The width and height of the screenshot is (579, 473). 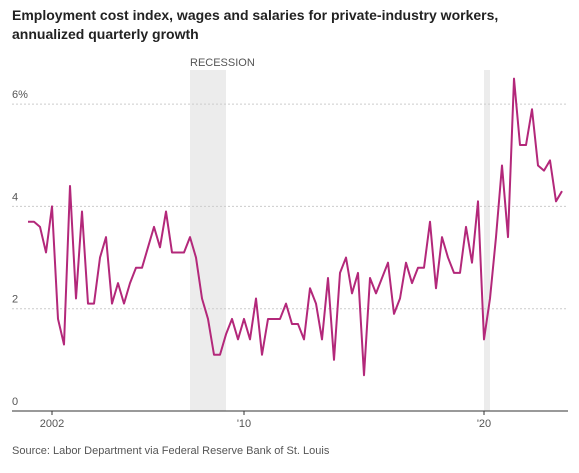 I want to click on x-tick-label: '10, so click(x=244, y=424).